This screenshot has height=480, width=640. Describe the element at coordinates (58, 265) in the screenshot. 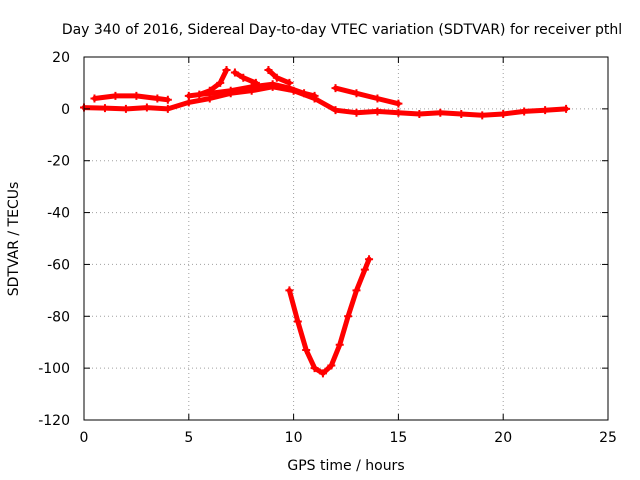

I see `y-tick-label: -60` at that location.